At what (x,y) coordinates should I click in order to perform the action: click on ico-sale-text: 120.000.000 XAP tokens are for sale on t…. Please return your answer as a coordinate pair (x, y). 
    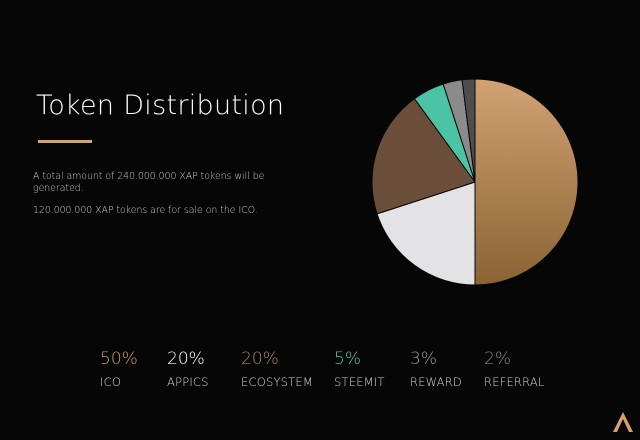
    Looking at the image, I should click on (145, 210).